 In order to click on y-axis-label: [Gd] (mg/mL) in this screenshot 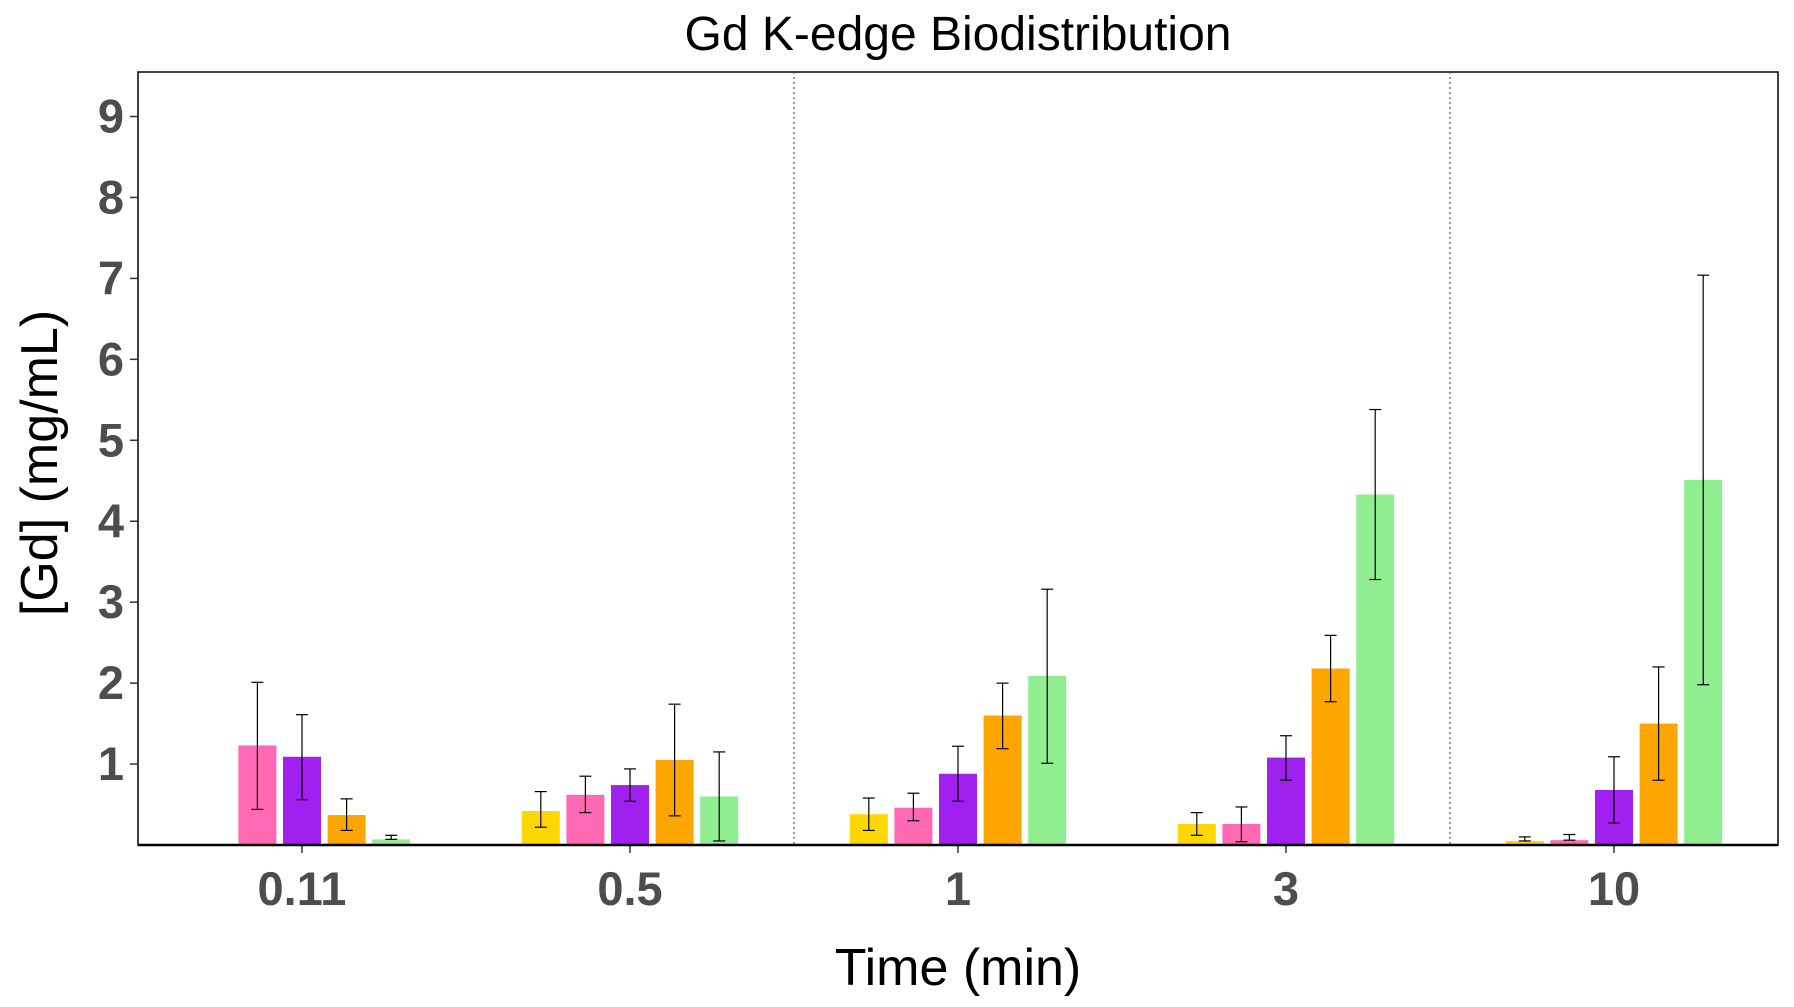, I will do `click(40, 463)`.